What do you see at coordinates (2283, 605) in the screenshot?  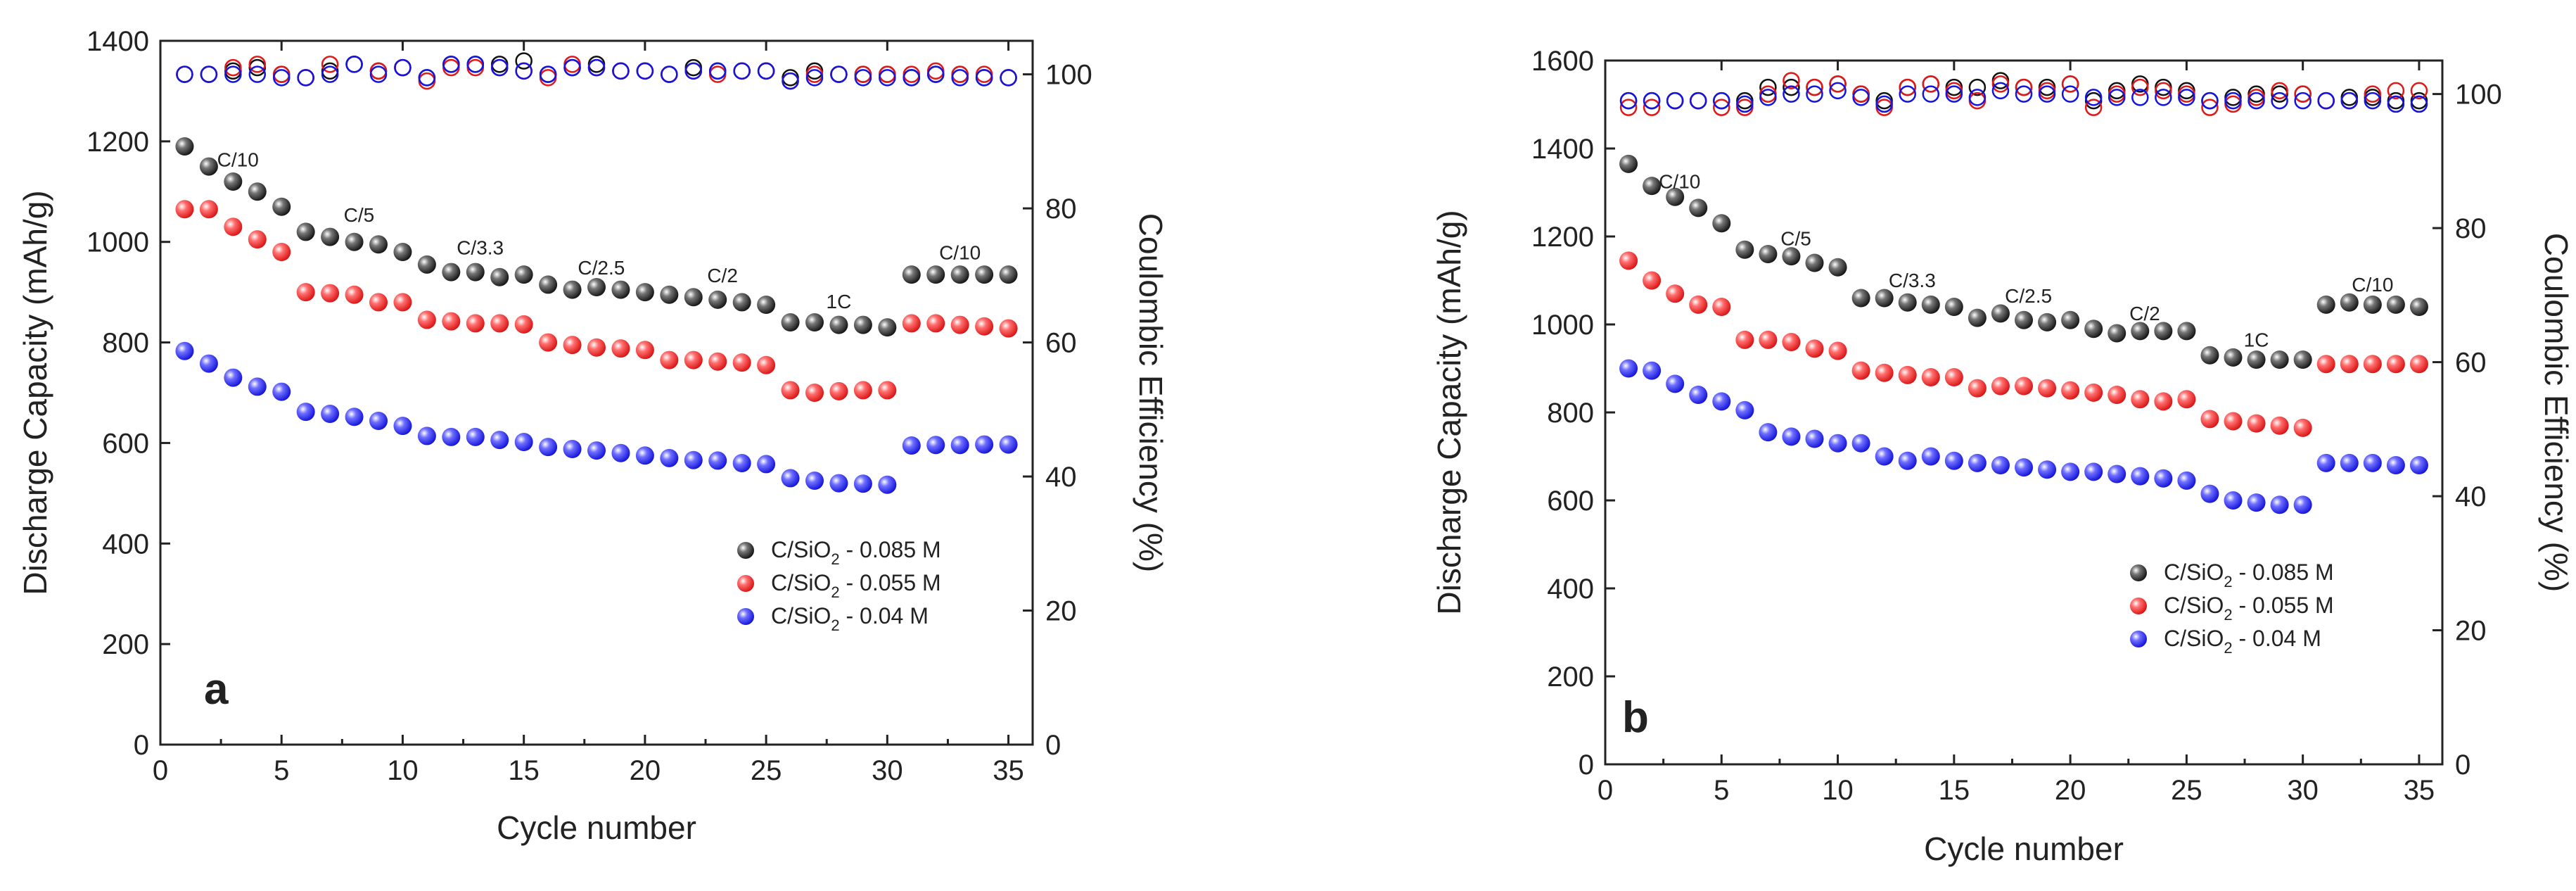 I see `legend-label-tail: - 0.055 M` at bounding box center [2283, 605].